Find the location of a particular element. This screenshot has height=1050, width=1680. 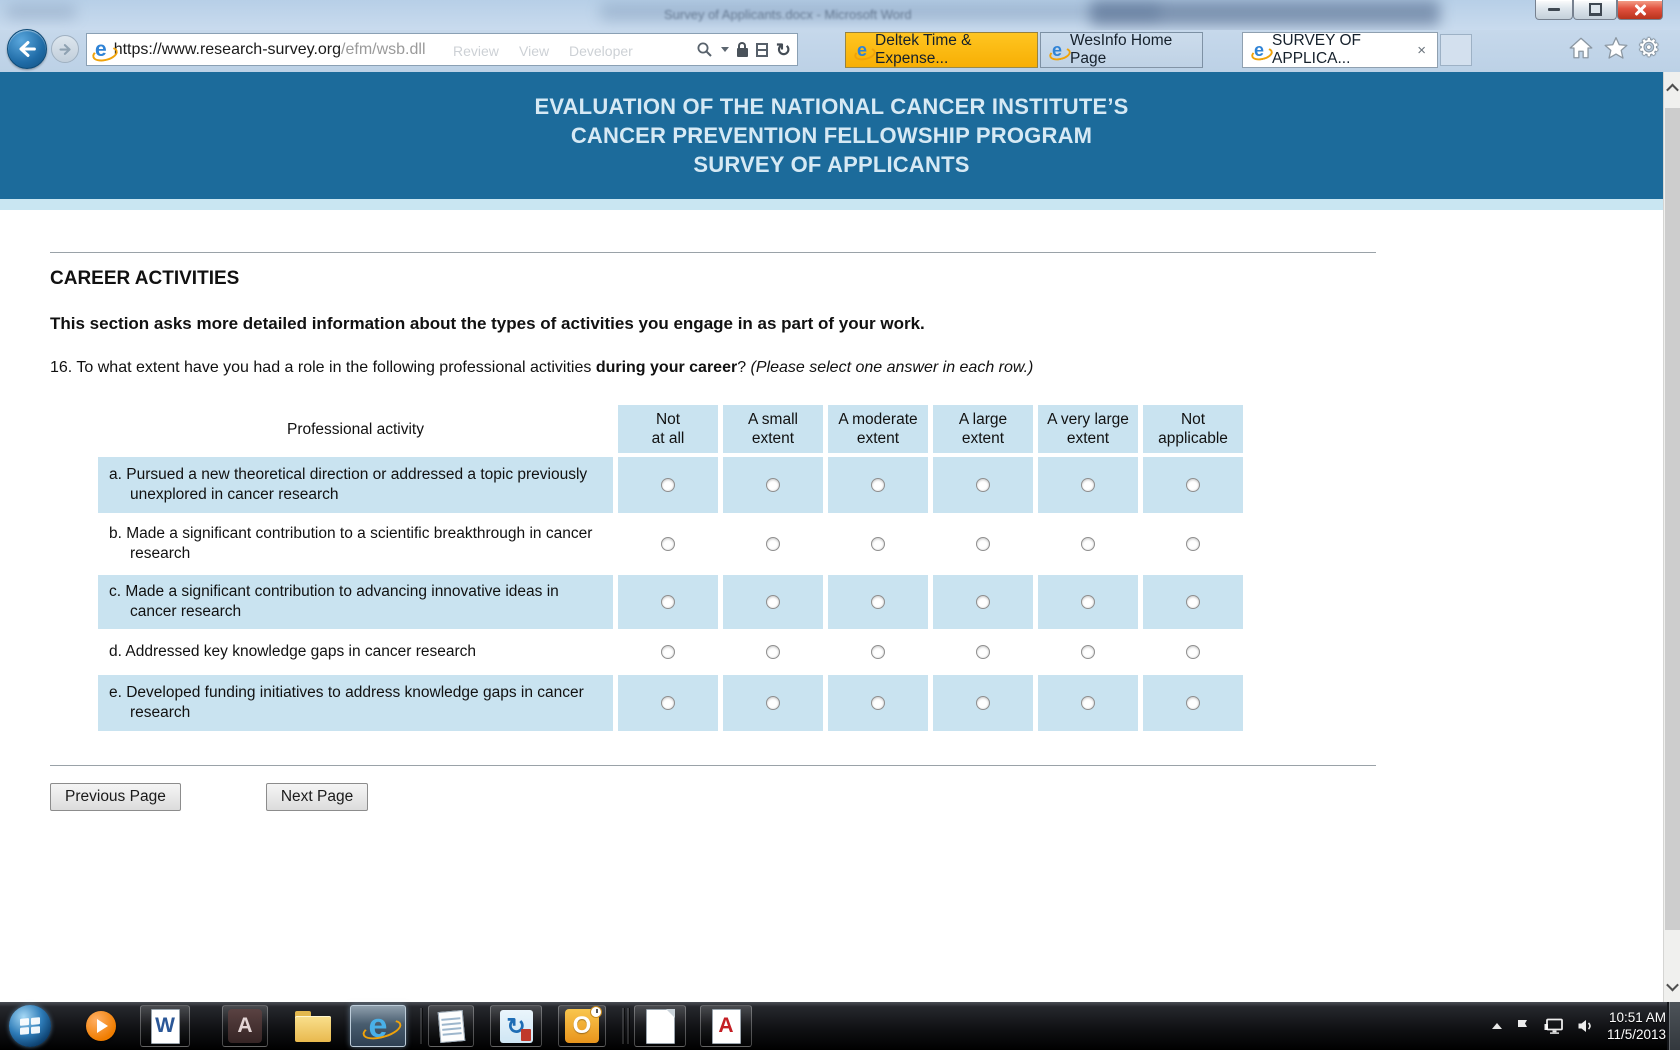

radio-row-c-not-at-all is located at coordinates (668, 602).